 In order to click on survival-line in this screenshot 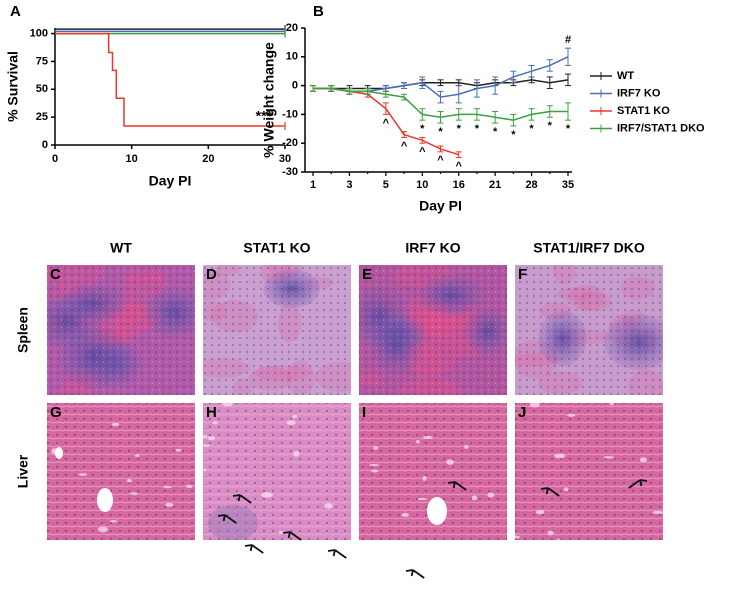, I will do `click(170, 79)`.